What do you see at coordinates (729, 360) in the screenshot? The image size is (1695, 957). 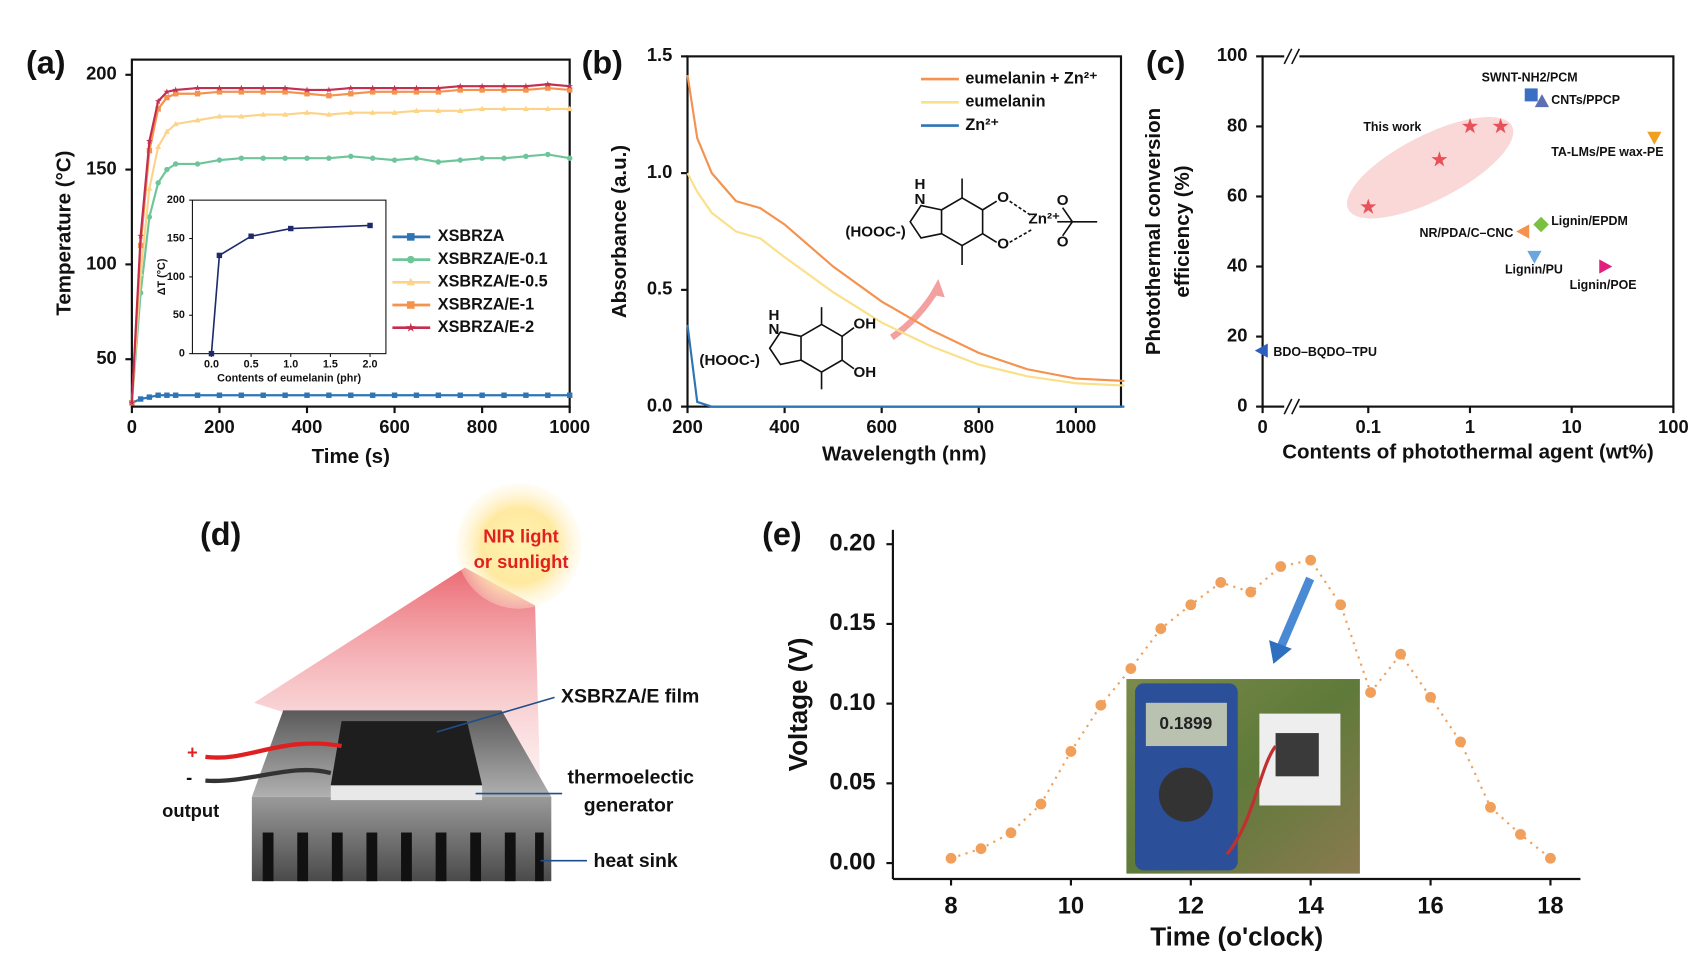 I see `structure-label: (HOOC-)` at bounding box center [729, 360].